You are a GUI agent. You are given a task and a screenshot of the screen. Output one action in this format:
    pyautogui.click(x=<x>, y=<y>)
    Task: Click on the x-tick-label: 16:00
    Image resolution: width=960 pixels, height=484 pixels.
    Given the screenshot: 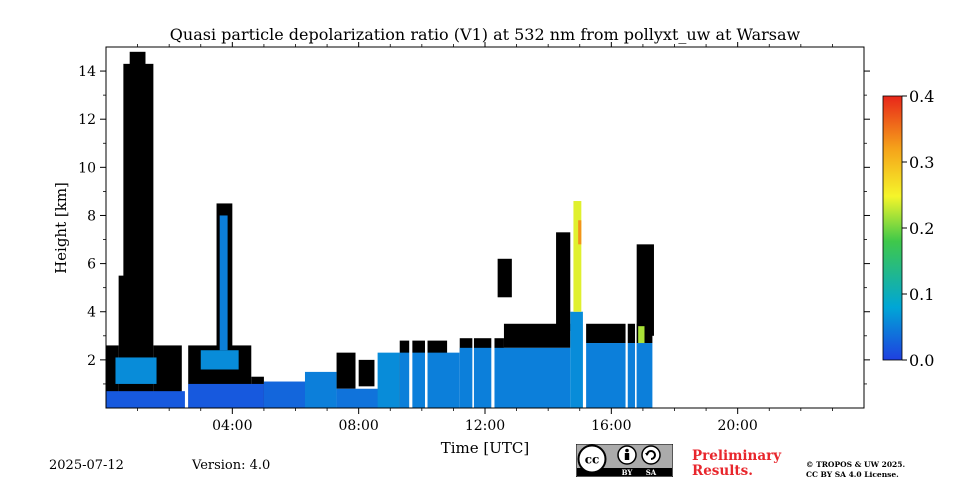 What is the action you would take?
    pyautogui.click(x=611, y=426)
    